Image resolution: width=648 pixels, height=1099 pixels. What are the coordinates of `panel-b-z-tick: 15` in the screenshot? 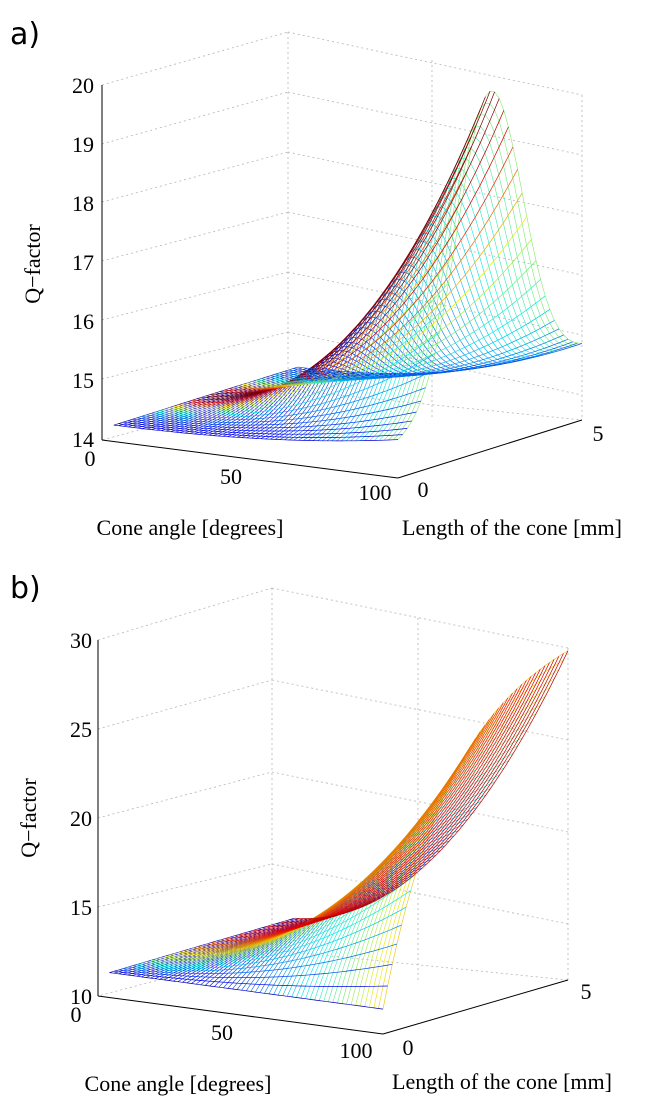 It's located at (81, 907).